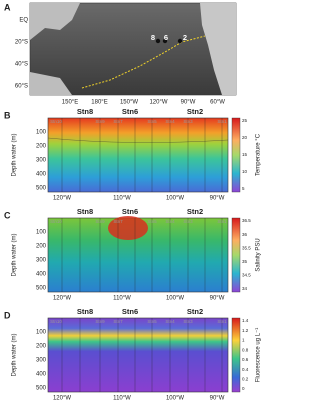 Image resolution: width=320 pixels, height=405 pixels. What do you see at coordinates (245, 171) in the screenshot?
I see `colorbar-tick-label: 10` at bounding box center [245, 171].